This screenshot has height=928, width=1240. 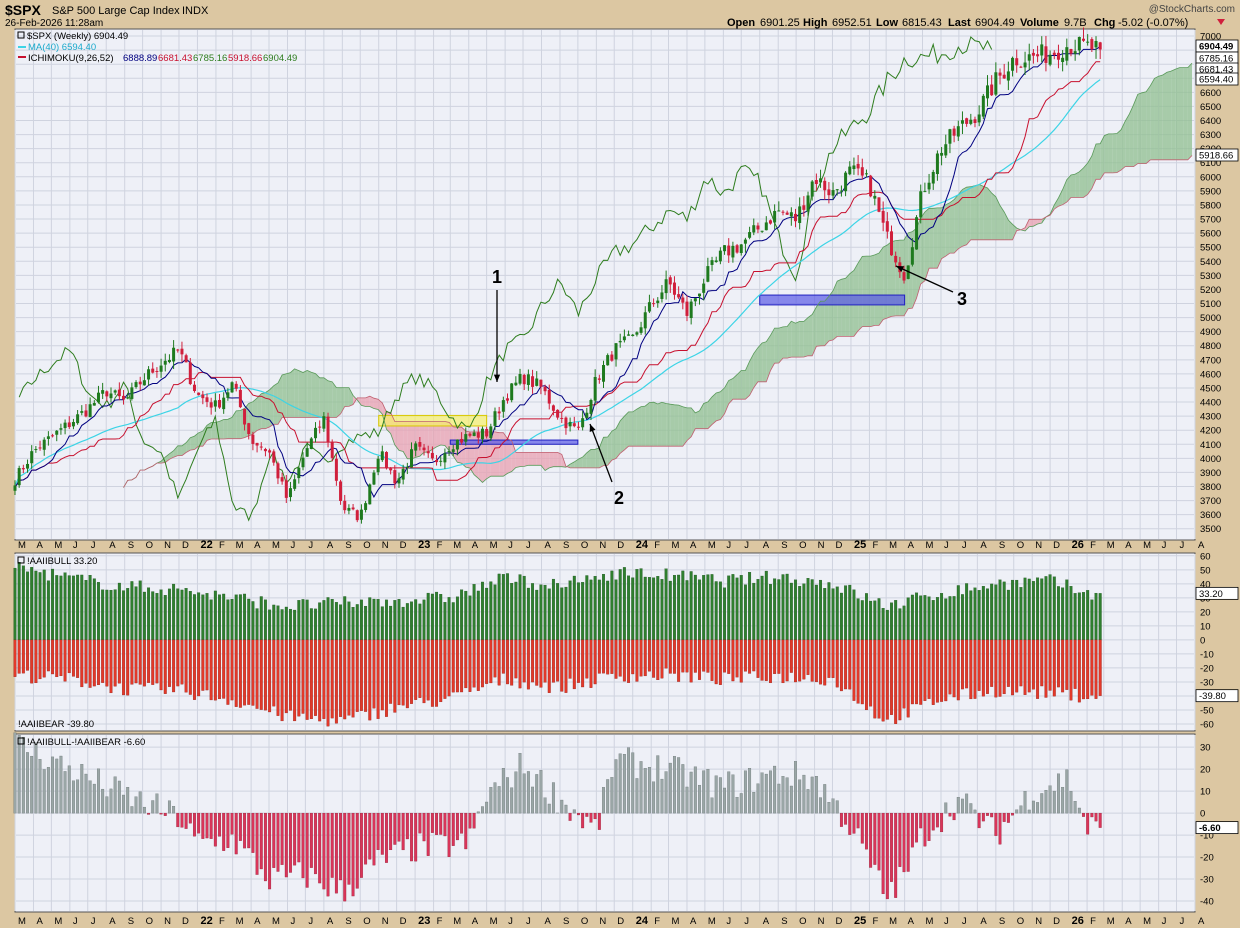 I want to click on x-tick-label: S, so click(x=566, y=545).